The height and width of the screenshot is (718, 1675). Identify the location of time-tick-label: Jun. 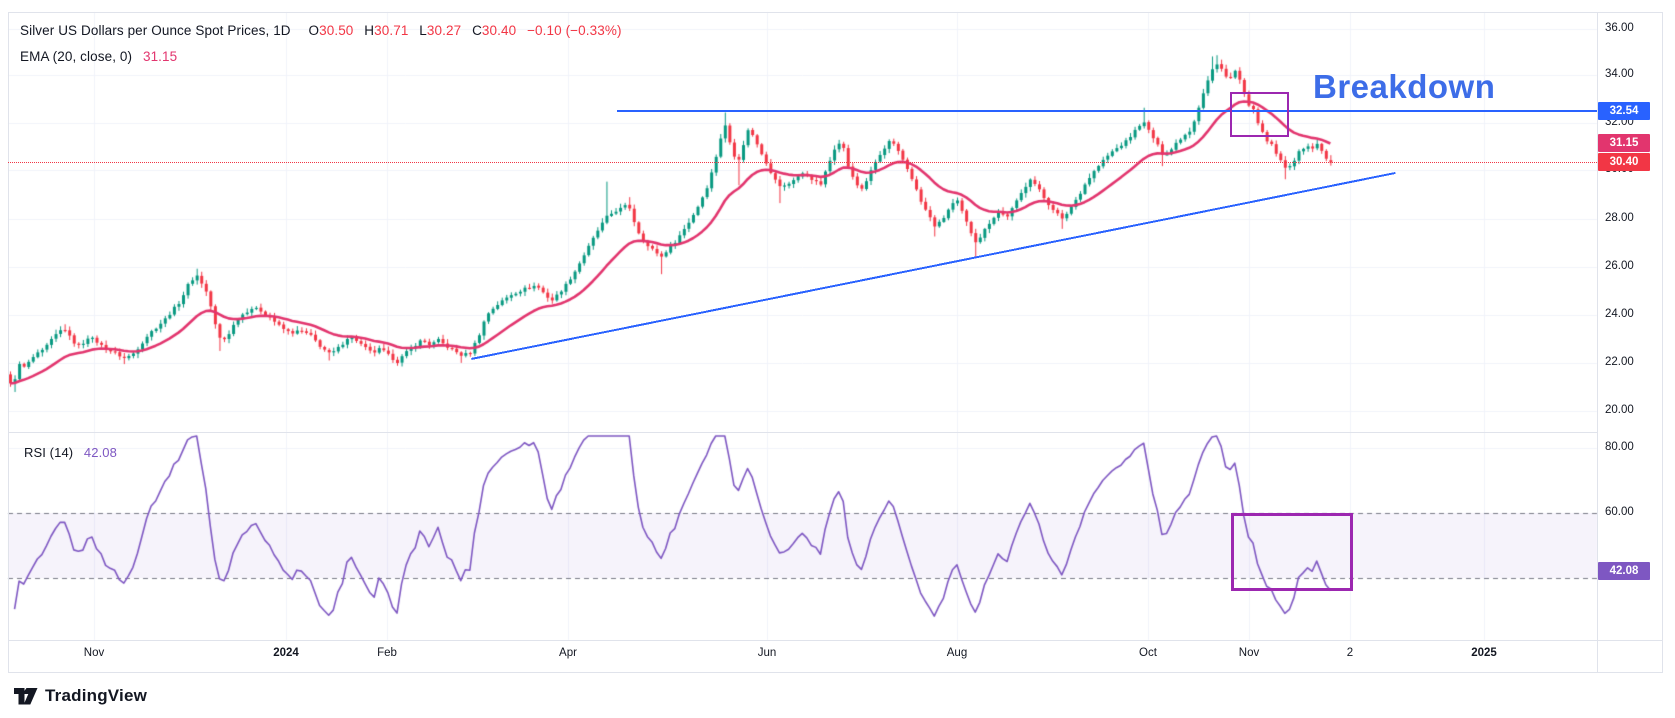
(767, 653).